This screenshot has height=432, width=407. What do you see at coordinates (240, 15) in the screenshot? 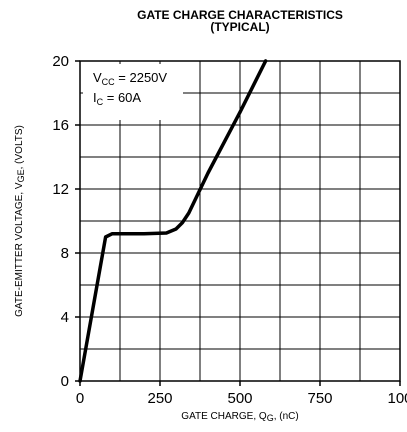
I see `chart-title: GATE CHARGE CHARACTERISTICS` at bounding box center [240, 15].